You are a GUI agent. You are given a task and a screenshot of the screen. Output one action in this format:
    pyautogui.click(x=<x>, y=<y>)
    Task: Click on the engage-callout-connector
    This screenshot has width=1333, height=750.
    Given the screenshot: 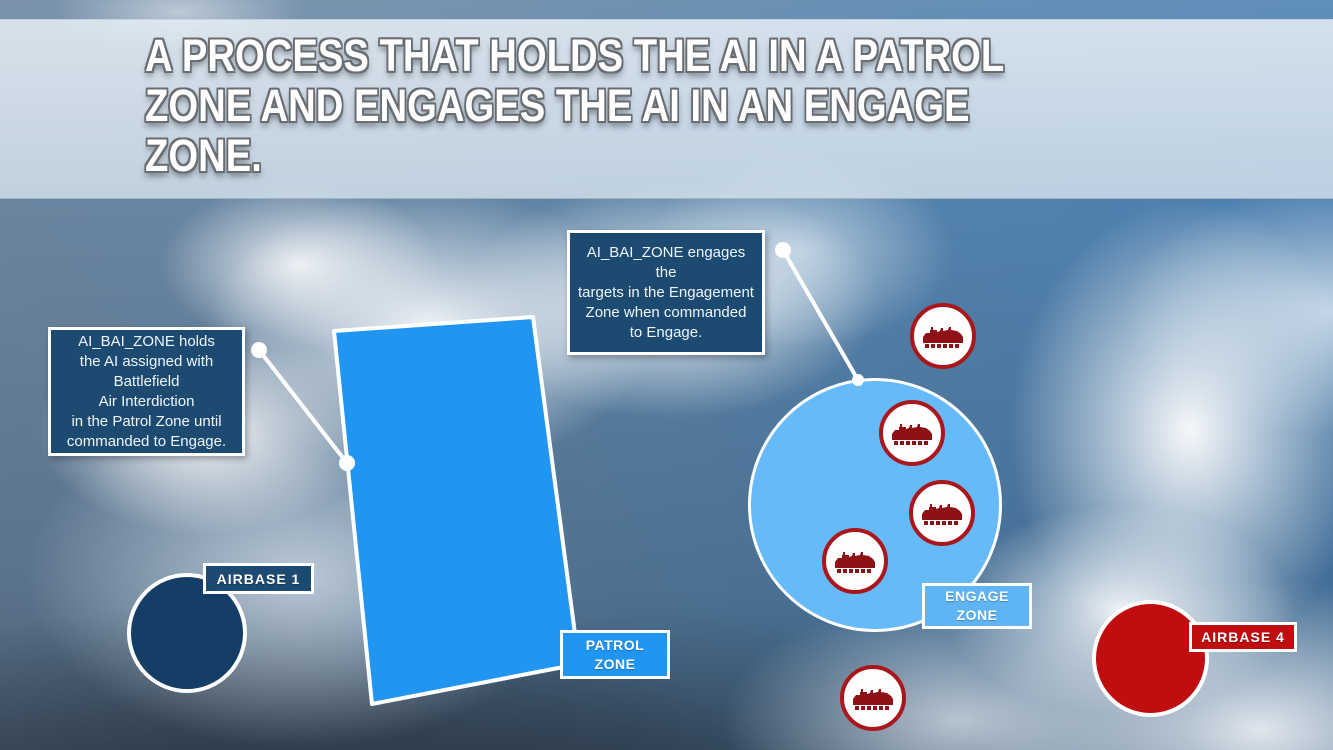 What is the action you would take?
    pyautogui.click(x=819, y=314)
    